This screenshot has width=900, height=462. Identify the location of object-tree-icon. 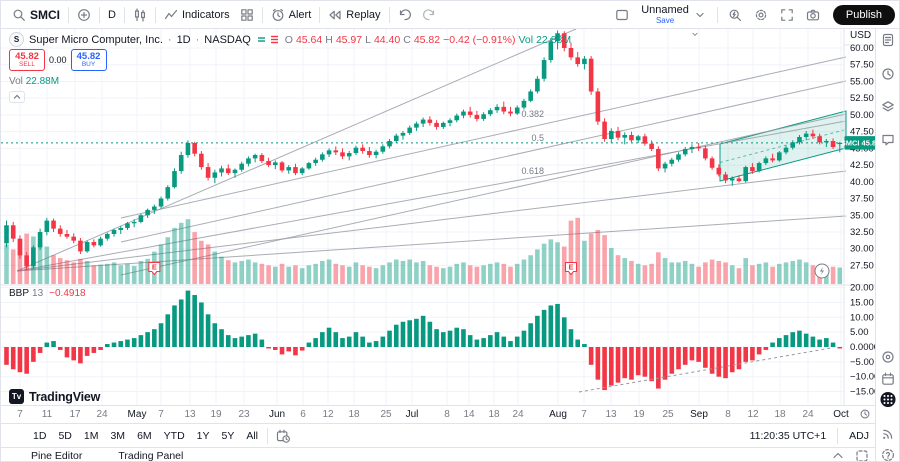
(888, 107).